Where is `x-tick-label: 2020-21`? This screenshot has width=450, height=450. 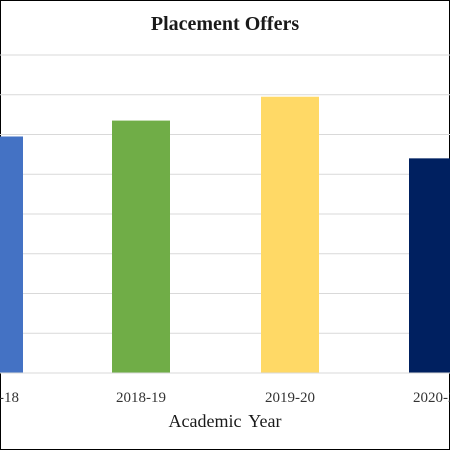
x-tick-label: 2020-21 is located at coordinates (431, 398).